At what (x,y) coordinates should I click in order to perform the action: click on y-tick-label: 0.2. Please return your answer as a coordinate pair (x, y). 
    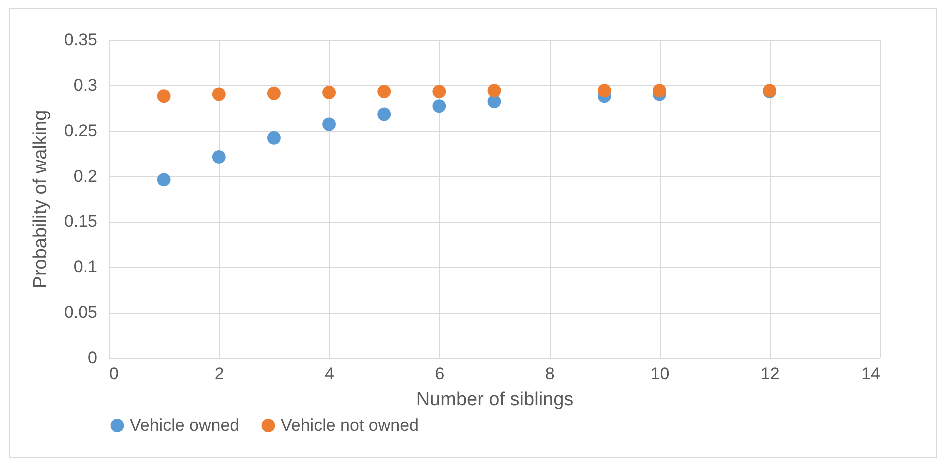
    Looking at the image, I should click on (86, 176).